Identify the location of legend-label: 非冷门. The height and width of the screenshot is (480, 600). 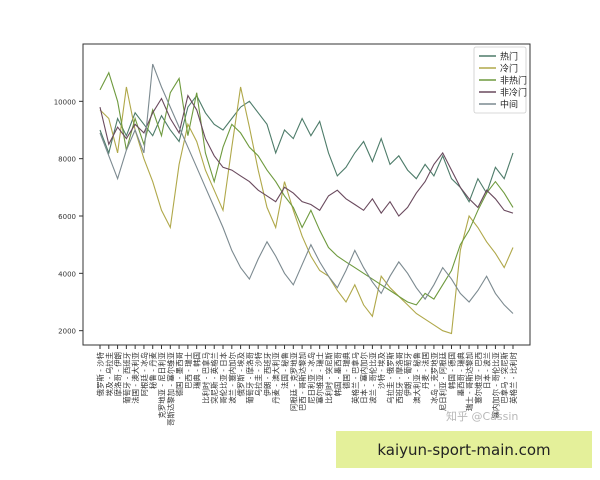
(513, 93).